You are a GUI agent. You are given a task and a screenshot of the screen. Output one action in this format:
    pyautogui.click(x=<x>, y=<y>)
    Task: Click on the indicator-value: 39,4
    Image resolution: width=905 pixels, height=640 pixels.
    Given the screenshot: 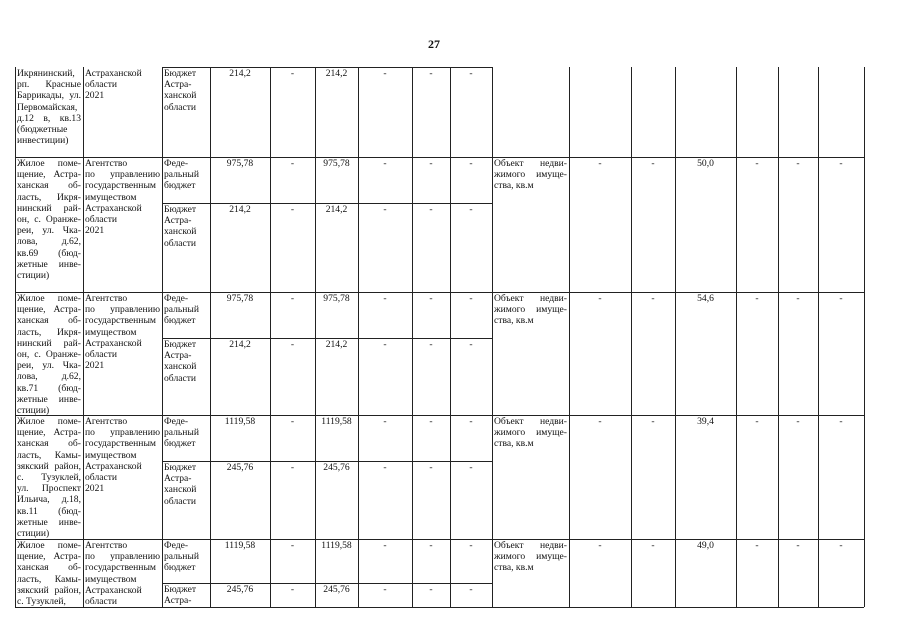 What is the action you would take?
    pyautogui.click(x=705, y=421)
    